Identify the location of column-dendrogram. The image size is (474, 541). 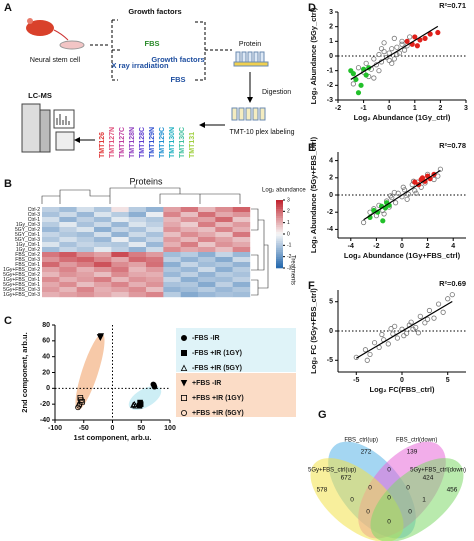
(141, 194).